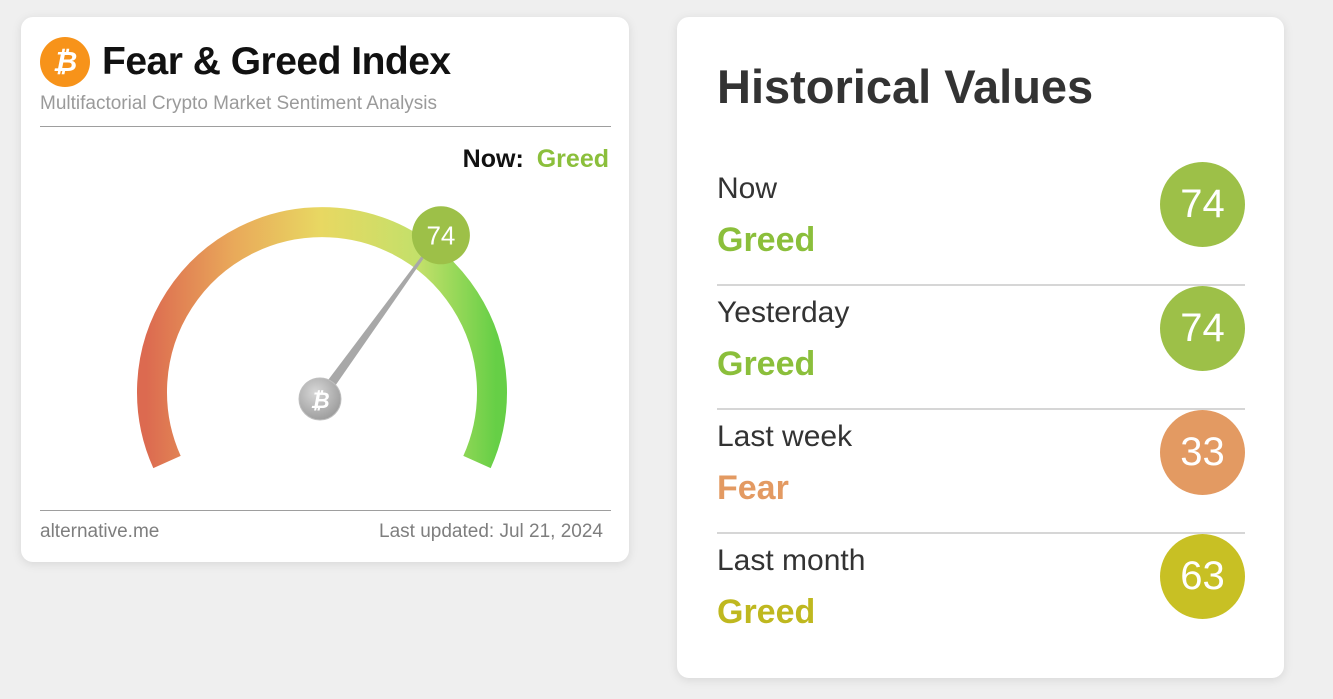 The width and height of the screenshot is (1333, 699). Describe the element at coordinates (981, 596) in the screenshot. I see `history-row: Last month Greed 63` at that location.